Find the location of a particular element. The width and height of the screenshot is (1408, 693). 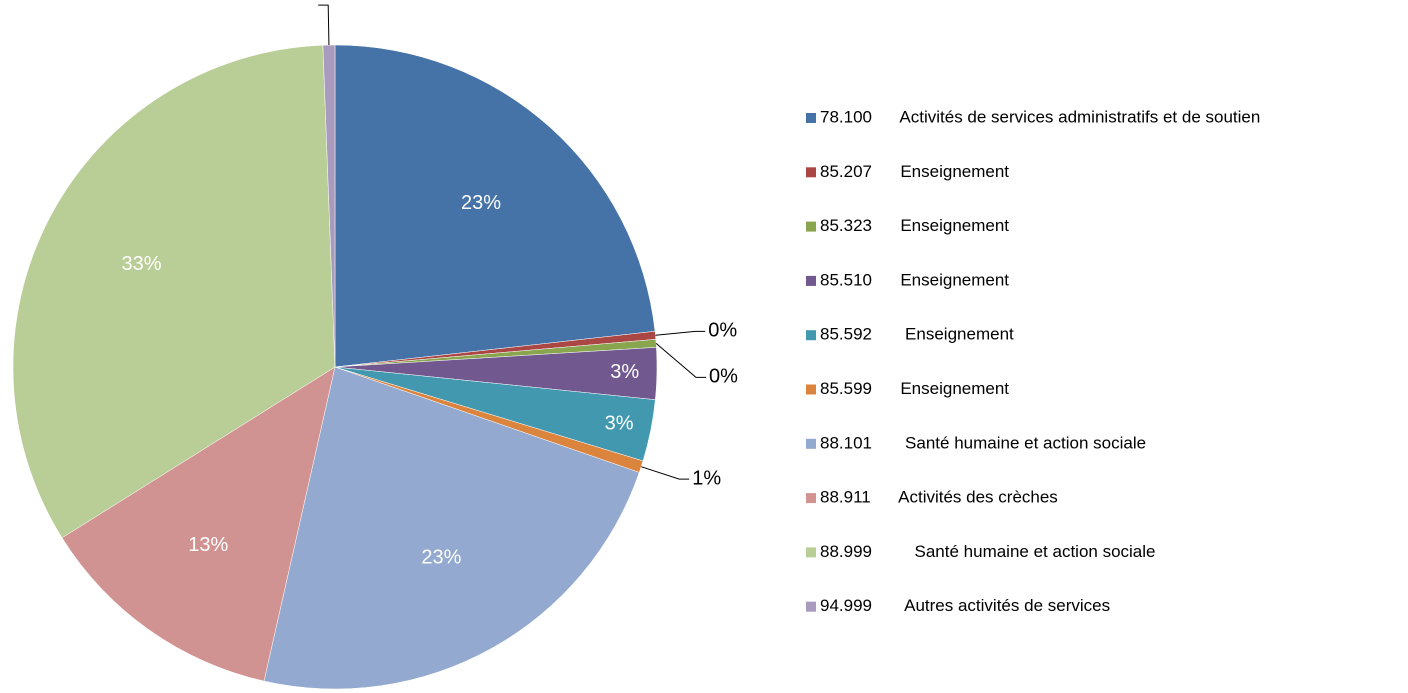

slice-label: 33% is located at coordinates (141, 264).